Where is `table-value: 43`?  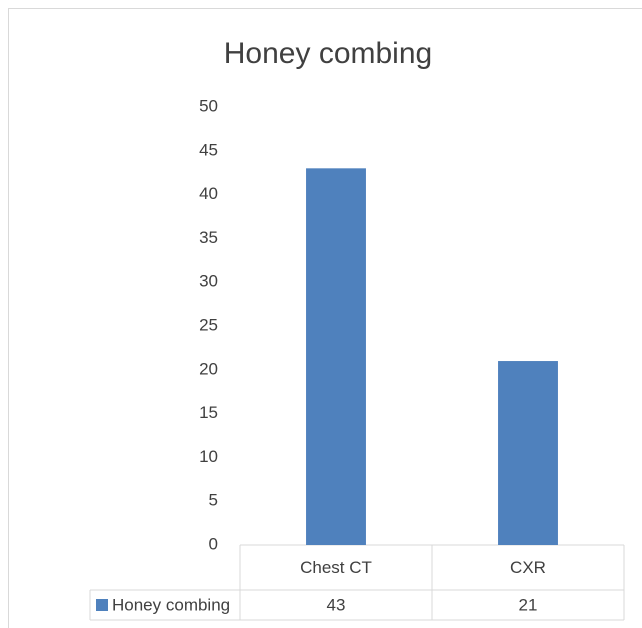 table-value: 43 is located at coordinates (336, 604).